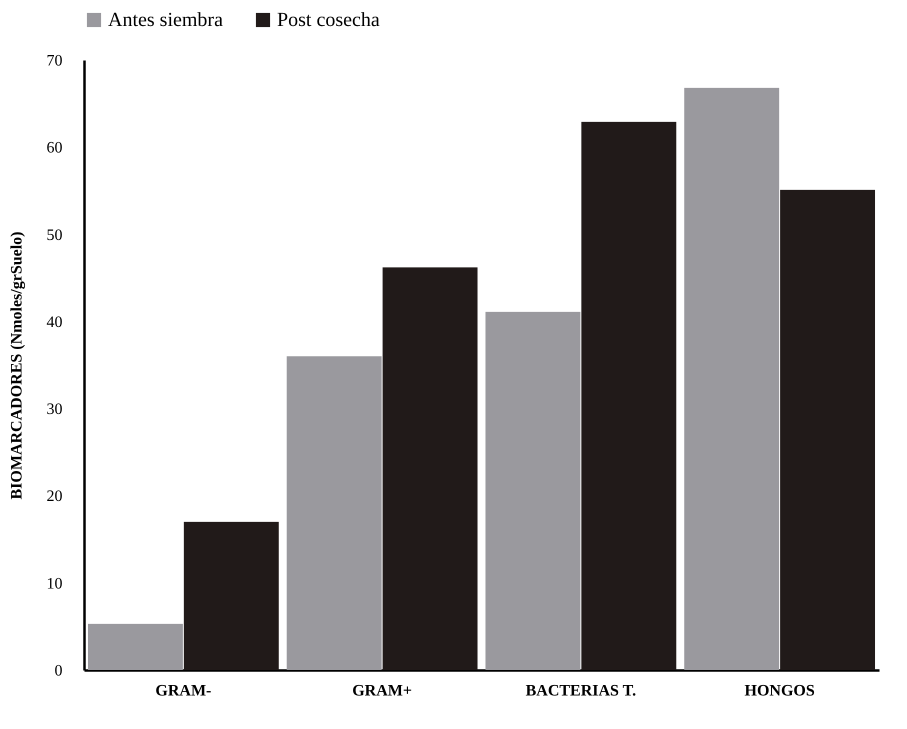 The height and width of the screenshot is (729, 907). What do you see at coordinates (17, 366) in the screenshot?
I see `y-axis-title: BIOMARCADORES (Nmoles/grSuelo)` at bounding box center [17, 366].